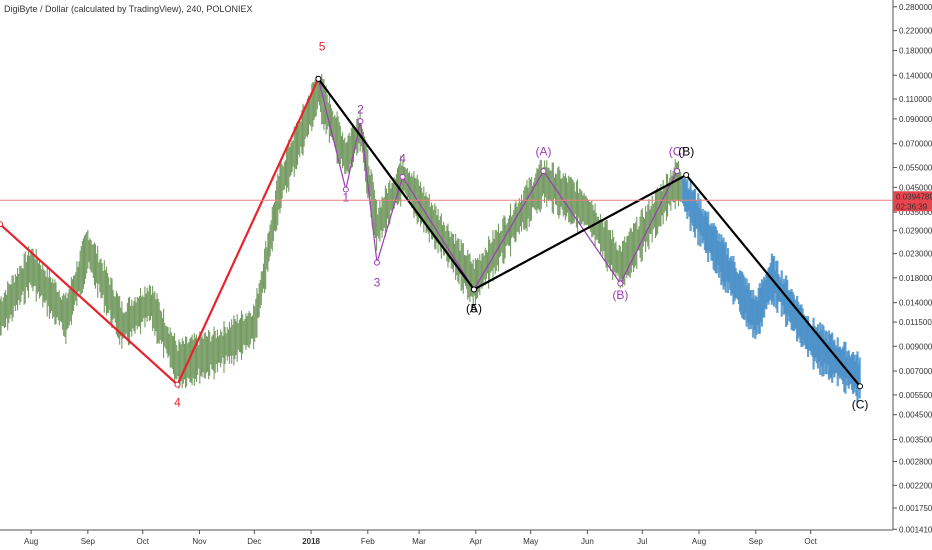 This screenshot has width=932, height=550. I want to click on y-tick-label: 0.00550000, so click(915, 395).